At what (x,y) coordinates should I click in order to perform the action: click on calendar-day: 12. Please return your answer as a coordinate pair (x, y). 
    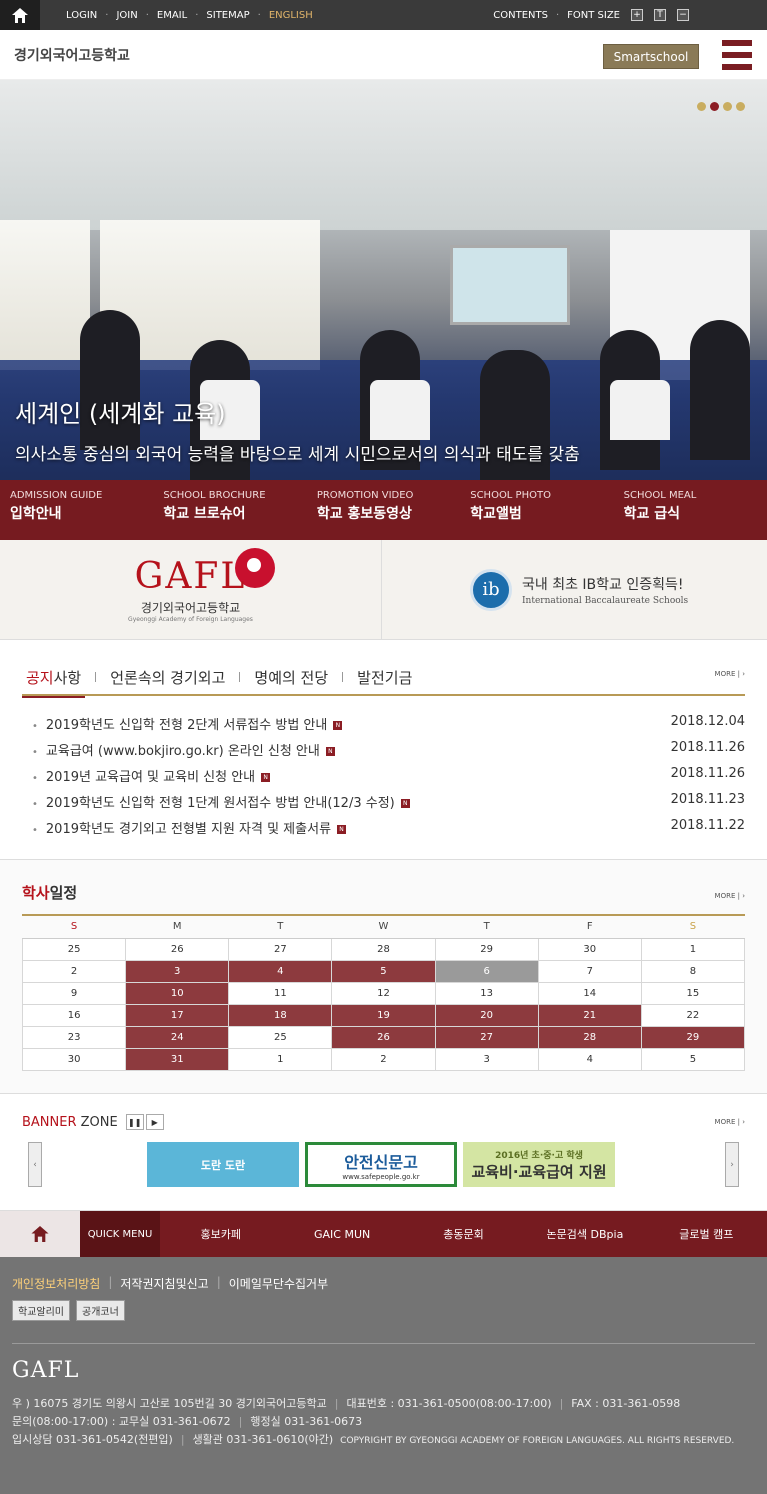
    Looking at the image, I should click on (383, 993).